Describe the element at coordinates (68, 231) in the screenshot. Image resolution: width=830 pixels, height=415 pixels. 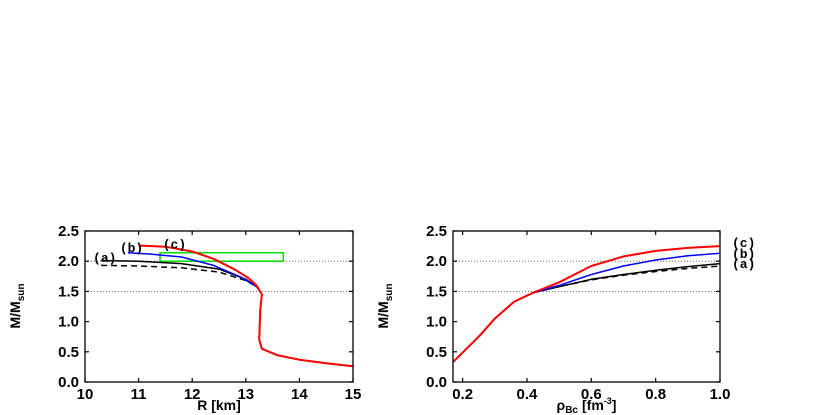
I see `left-y-tick-label: 2.5` at that location.